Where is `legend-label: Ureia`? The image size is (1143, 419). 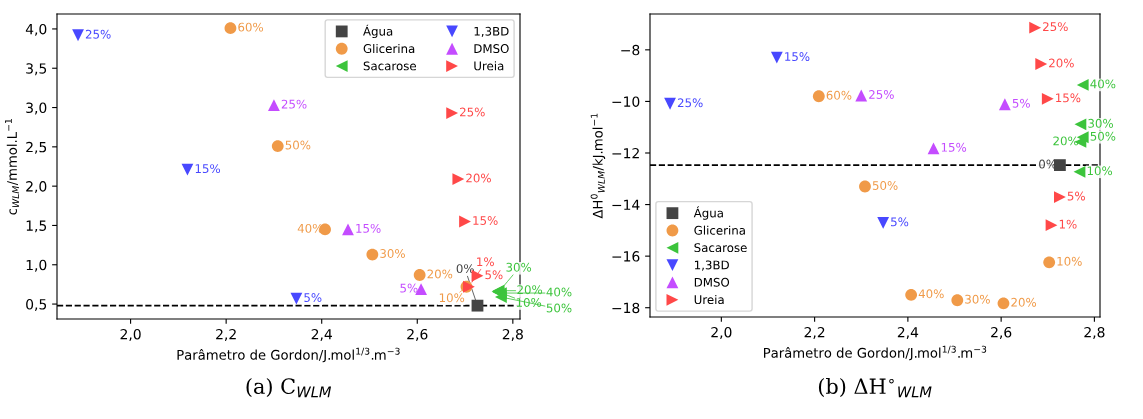
legend-label: Ureia is located at coordinates (489, 66).